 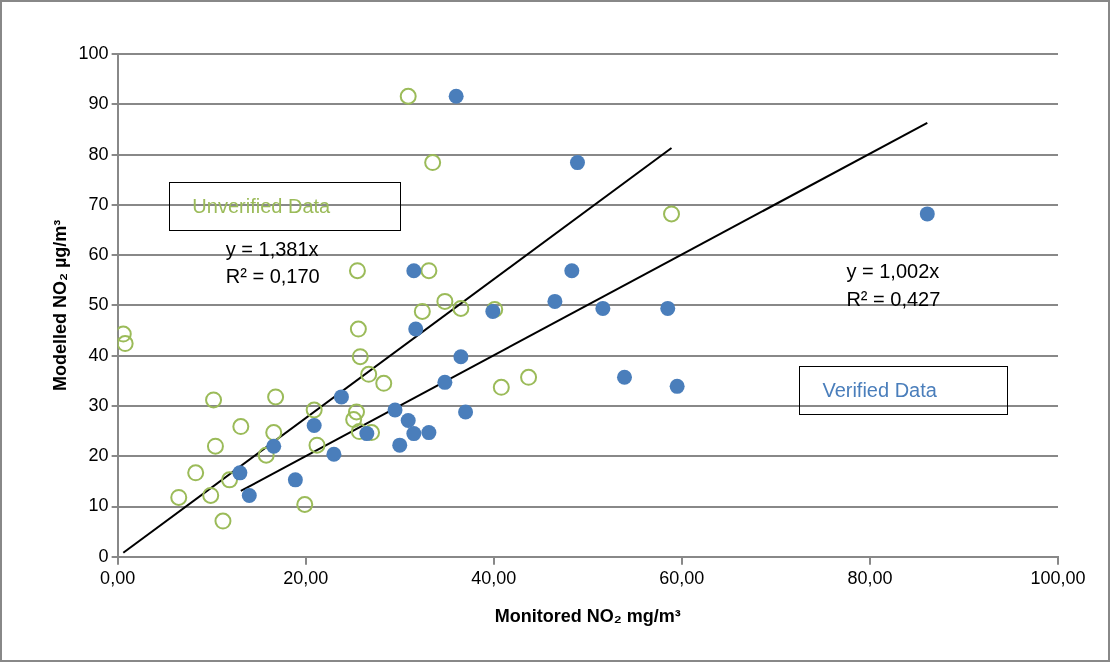 I want to click on annotation: R² = 0,427, so click(x=893, y=298).